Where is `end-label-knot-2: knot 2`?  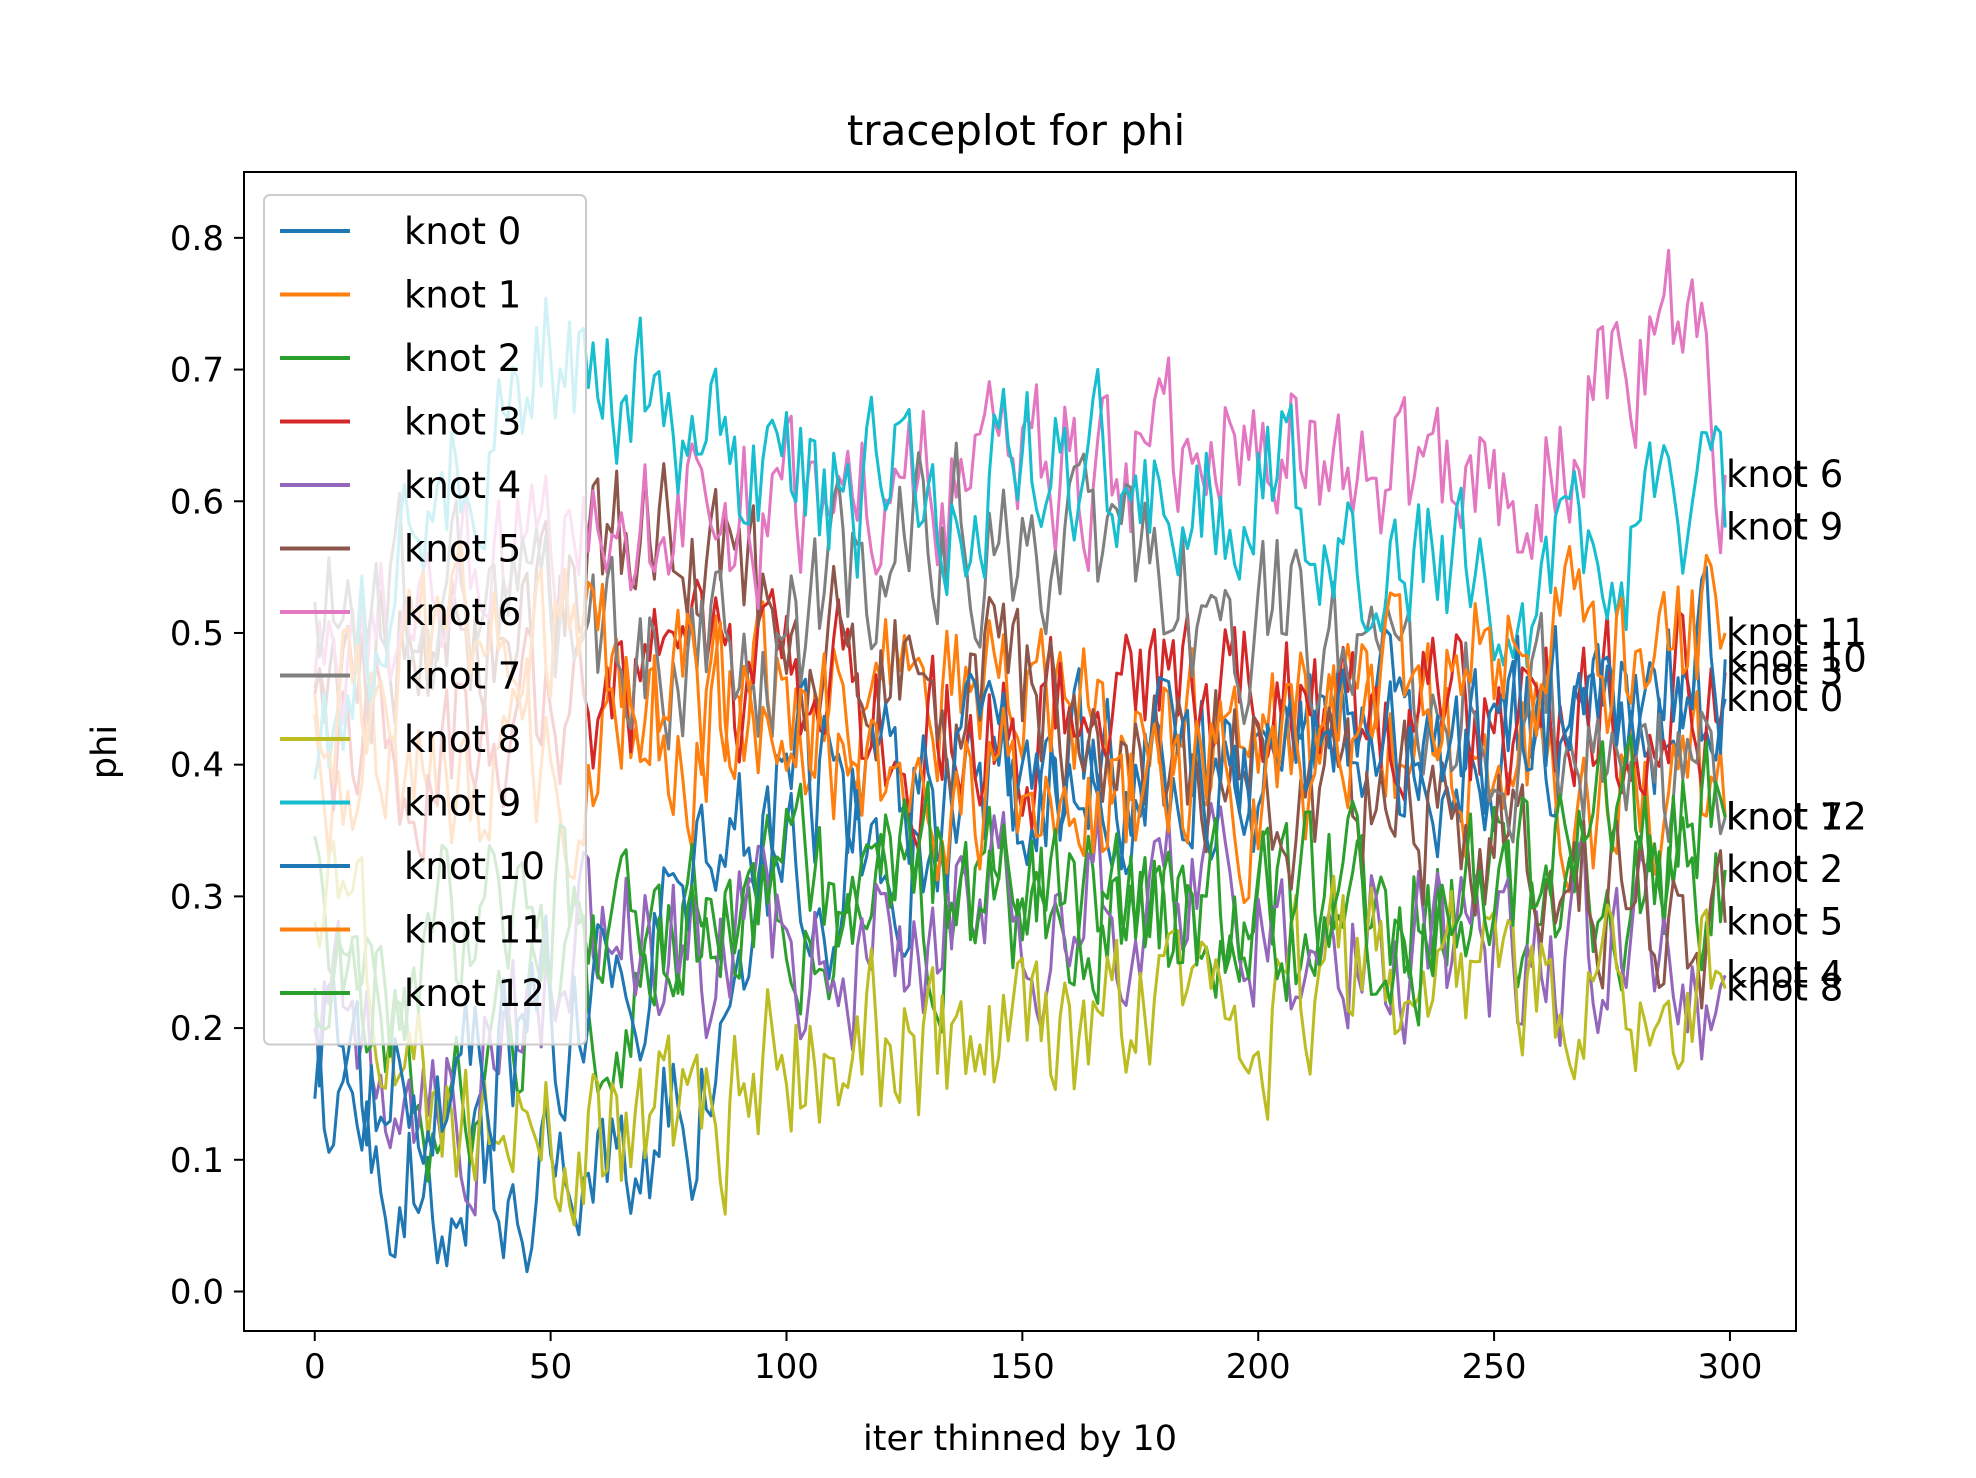 end-label-knot-2: knot 2 is located at coordinates (1784, 869).